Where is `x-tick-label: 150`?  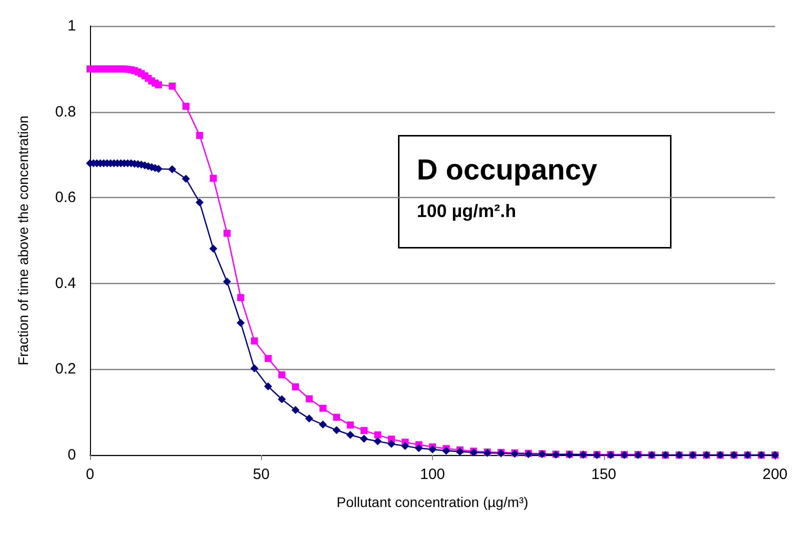 x-tick-label: 150 is located at coordinates (603, 474).